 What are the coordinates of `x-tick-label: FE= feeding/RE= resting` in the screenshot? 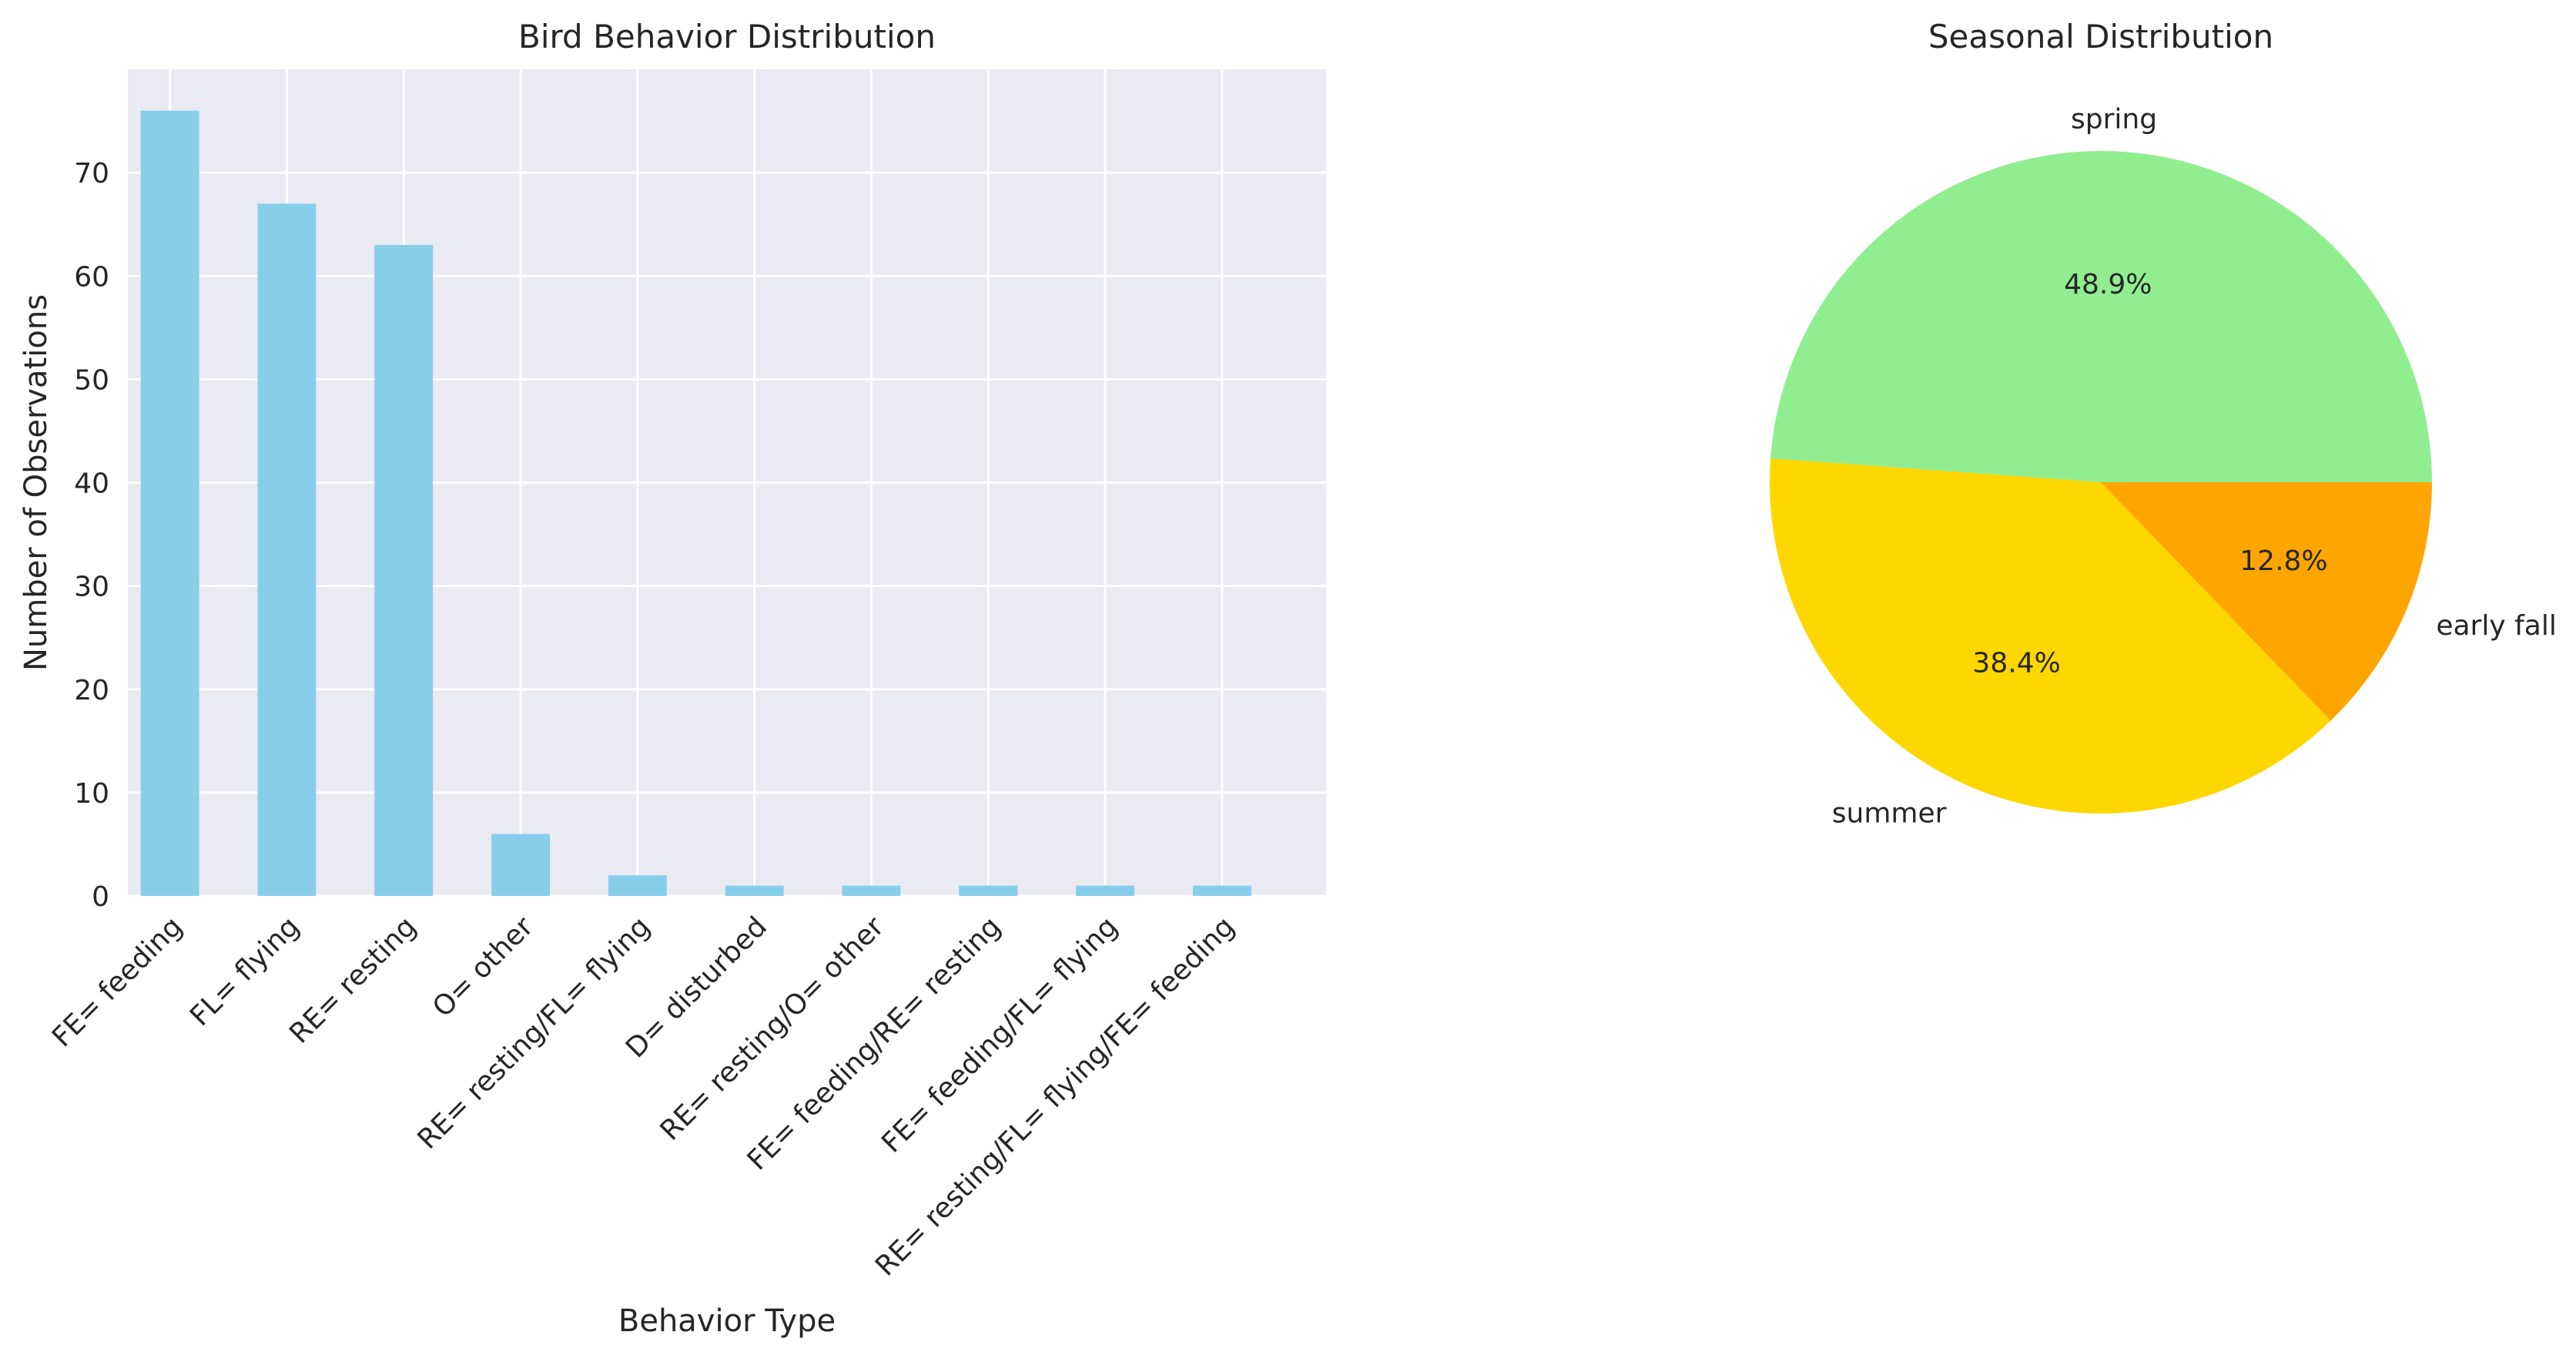 It's located at (875, 1044).